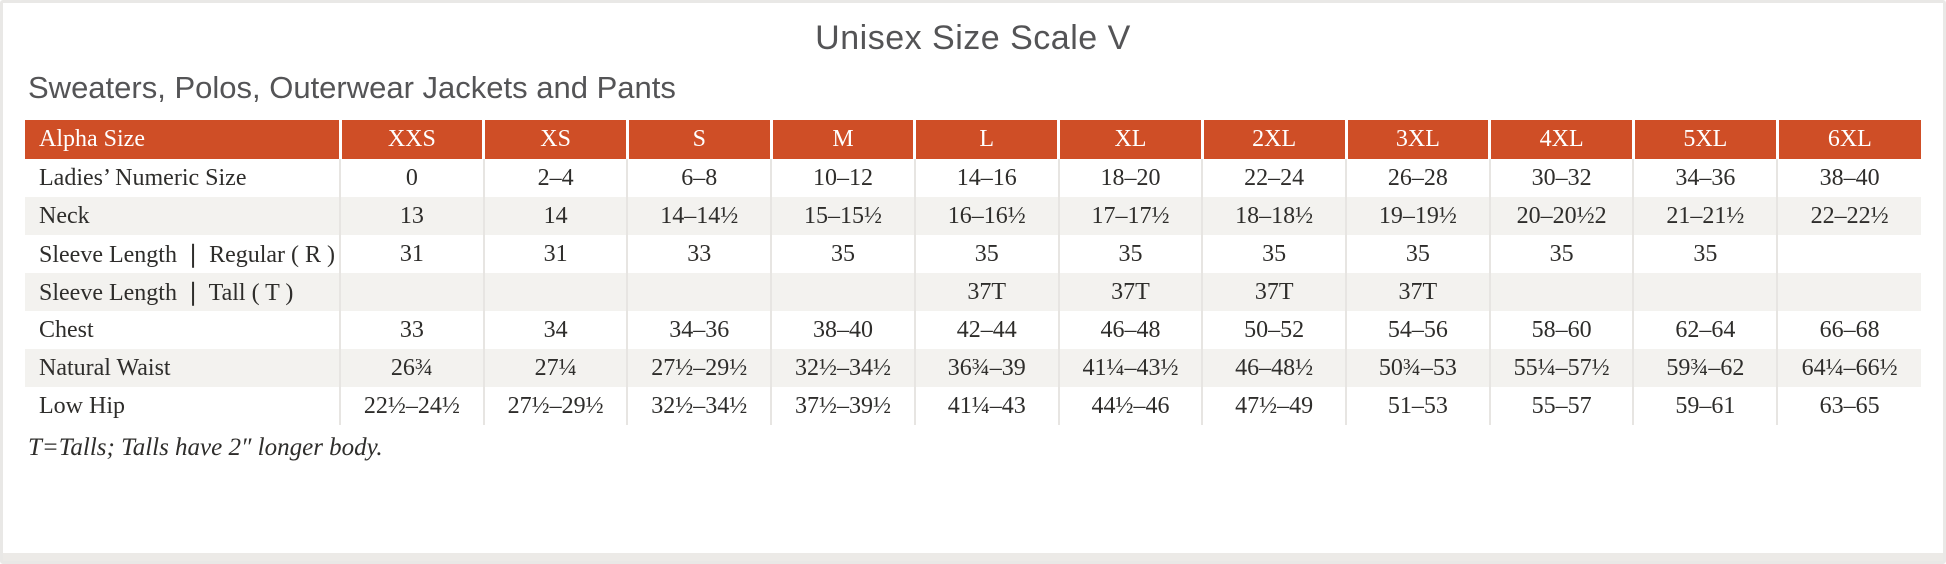 This screenshot has height=564, width=1946. What do you see at coordinates (1561, 406) in the screenshot?
I see `size-cell: 55–57` at bounding box center [1561, 406].